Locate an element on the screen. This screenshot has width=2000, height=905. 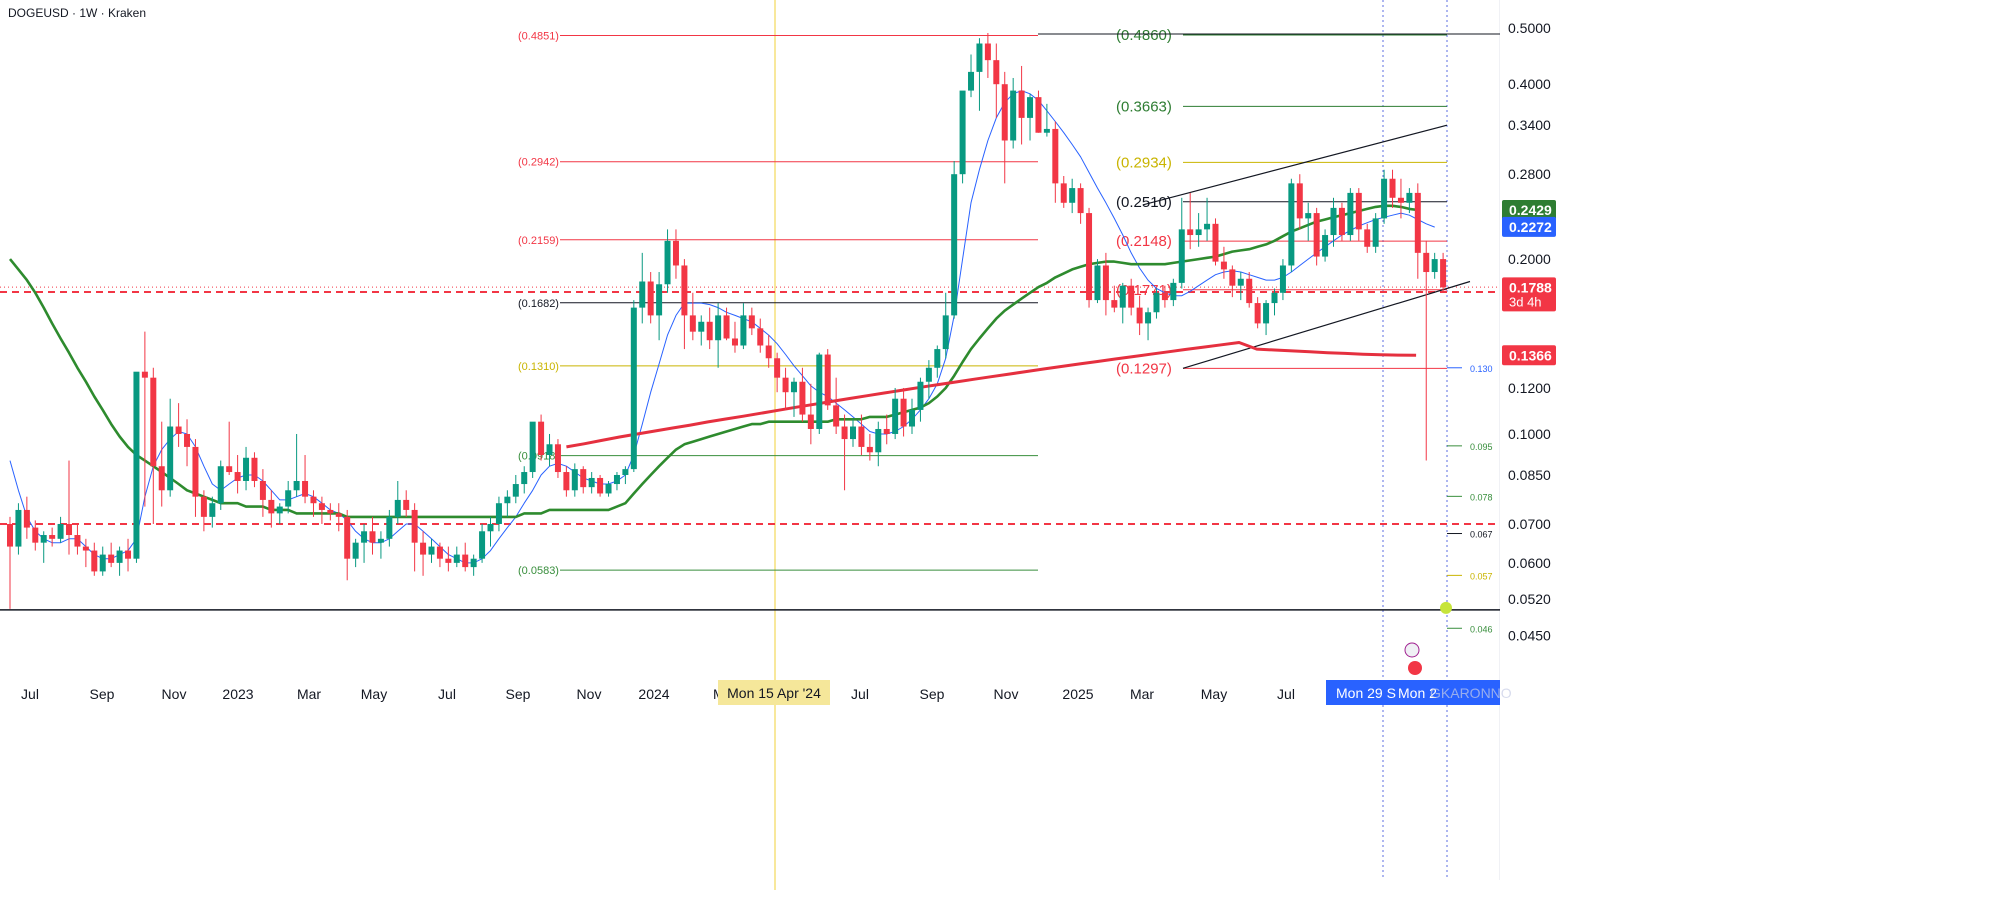
green-dot is located at coordinates (1446, 607).